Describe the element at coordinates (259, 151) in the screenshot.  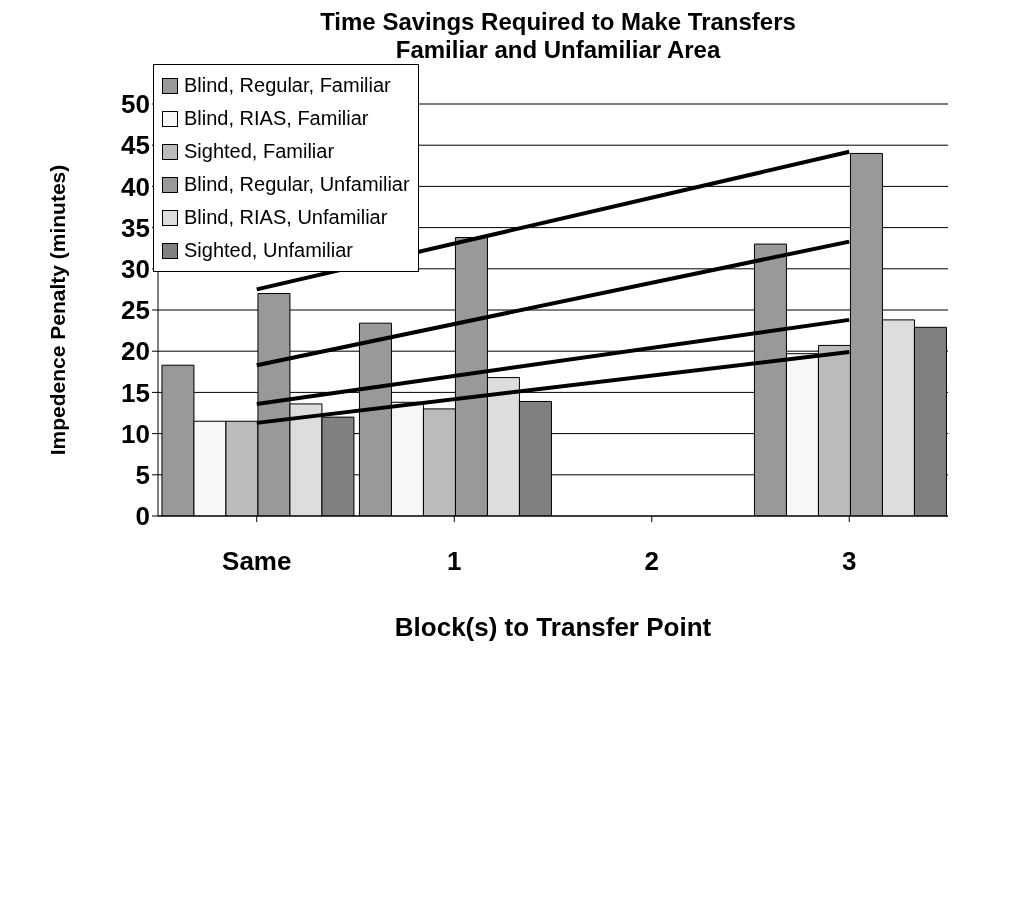
I see `legend-label: Sighted, Familiar` at that location.